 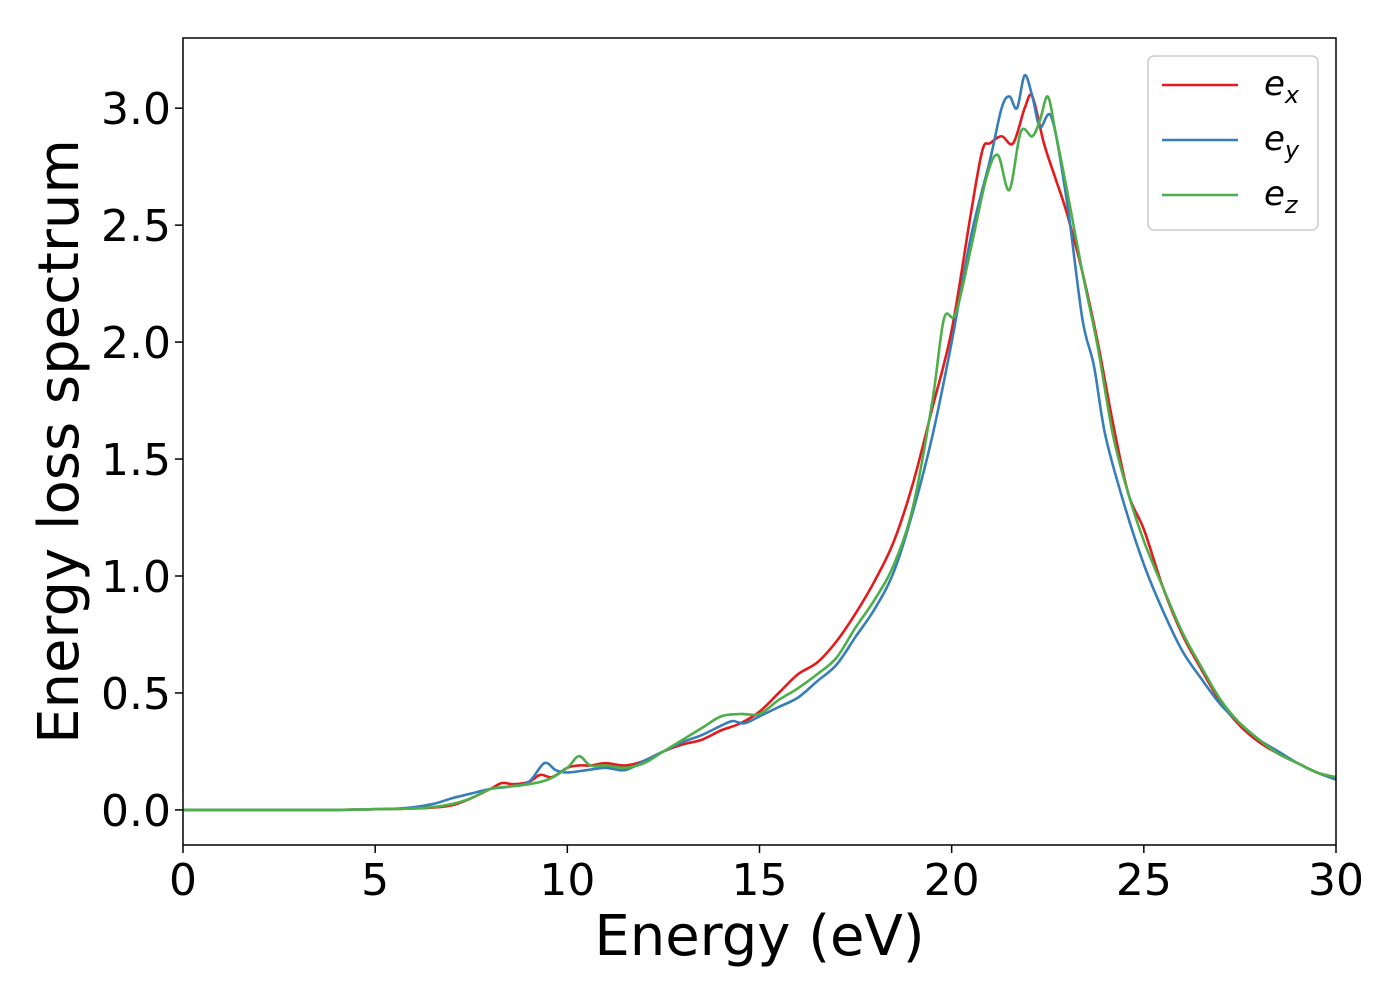 I want to click on x-tick-label: 25, so click(x=1144, y=880).